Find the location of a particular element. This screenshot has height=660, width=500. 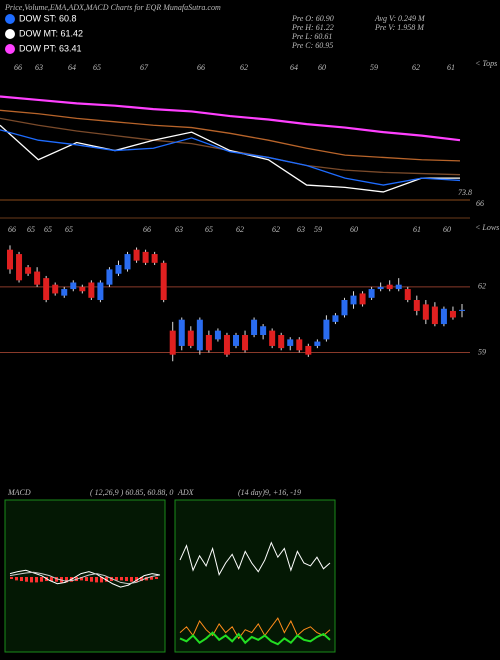

y-tick-label: 59 is located at coordinates (482, 351).